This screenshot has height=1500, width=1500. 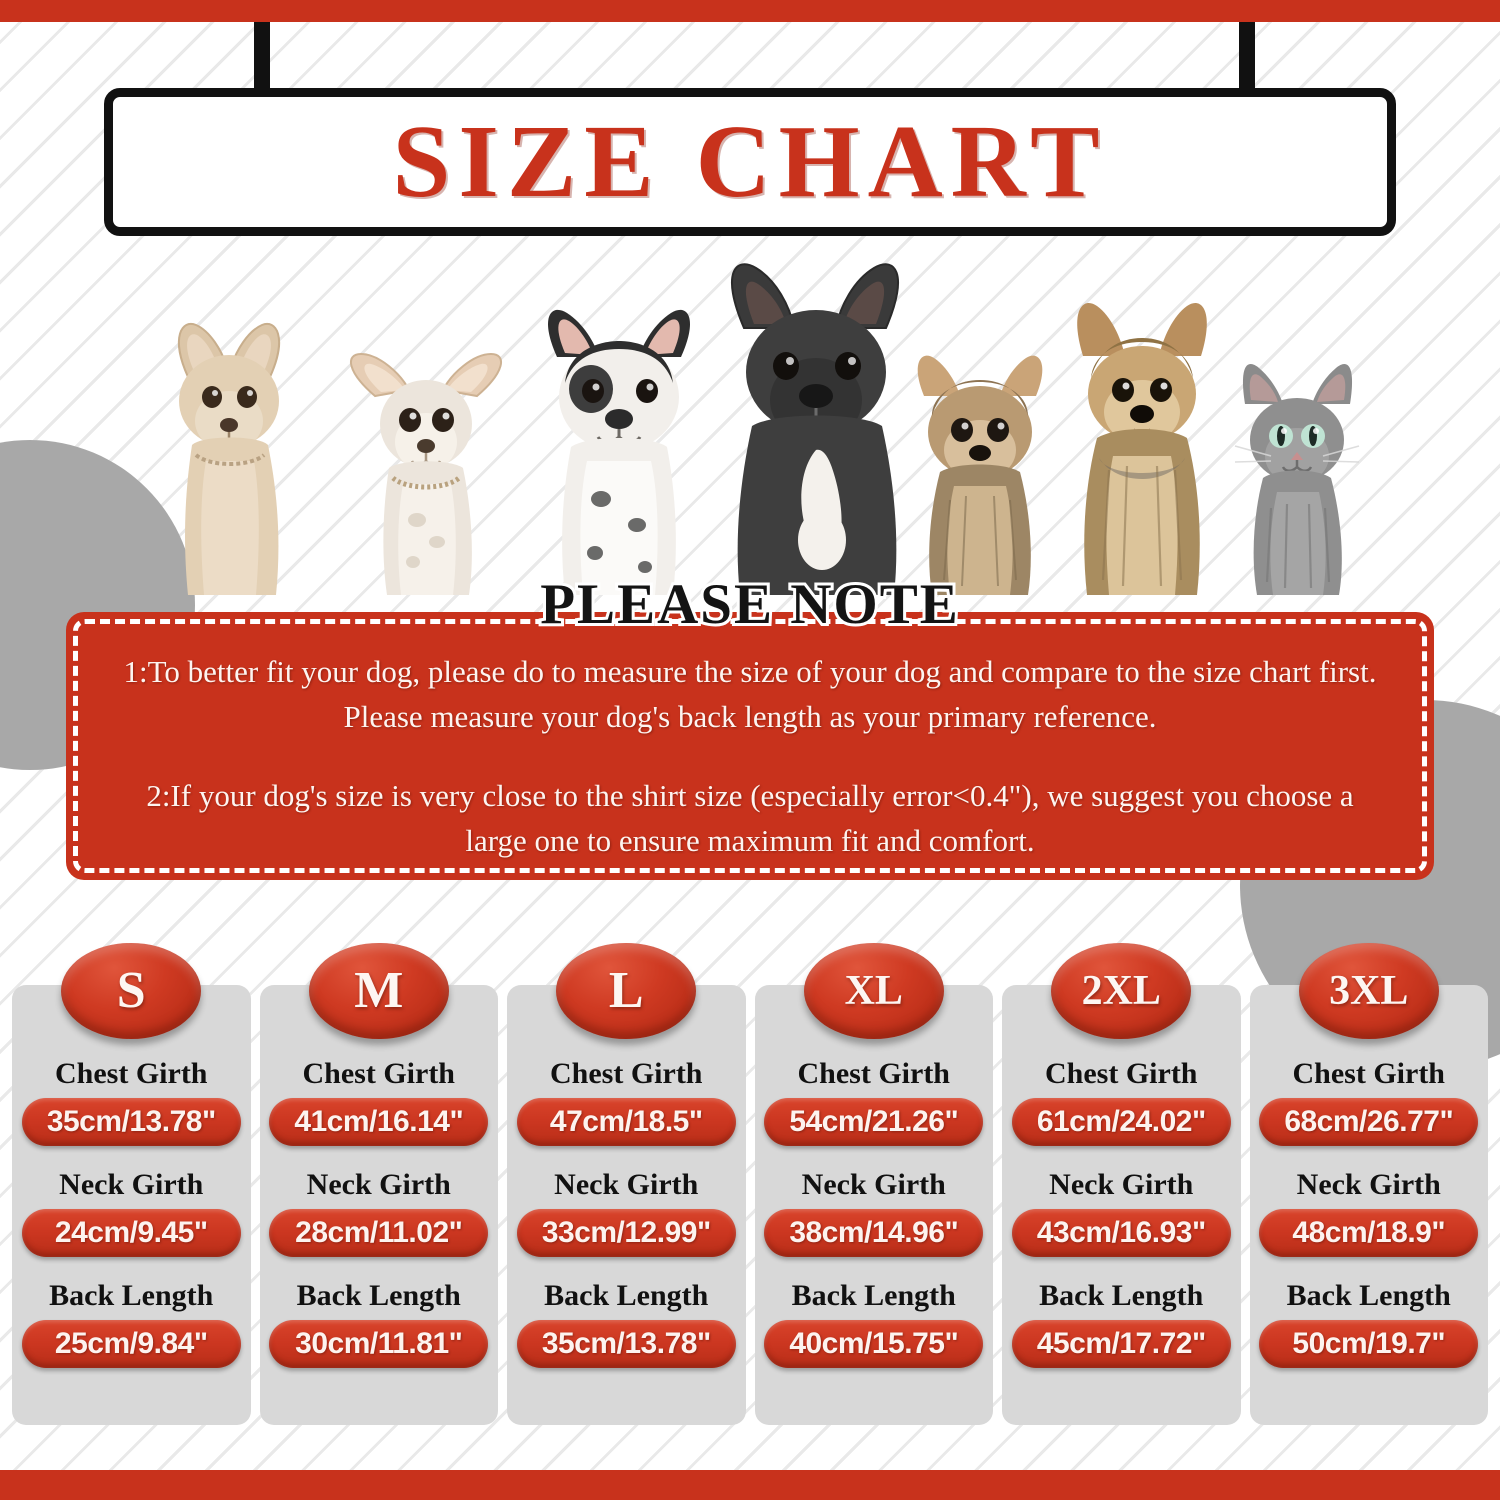 I want to click on bottom-red-bar, so click(x=750, y=1485).